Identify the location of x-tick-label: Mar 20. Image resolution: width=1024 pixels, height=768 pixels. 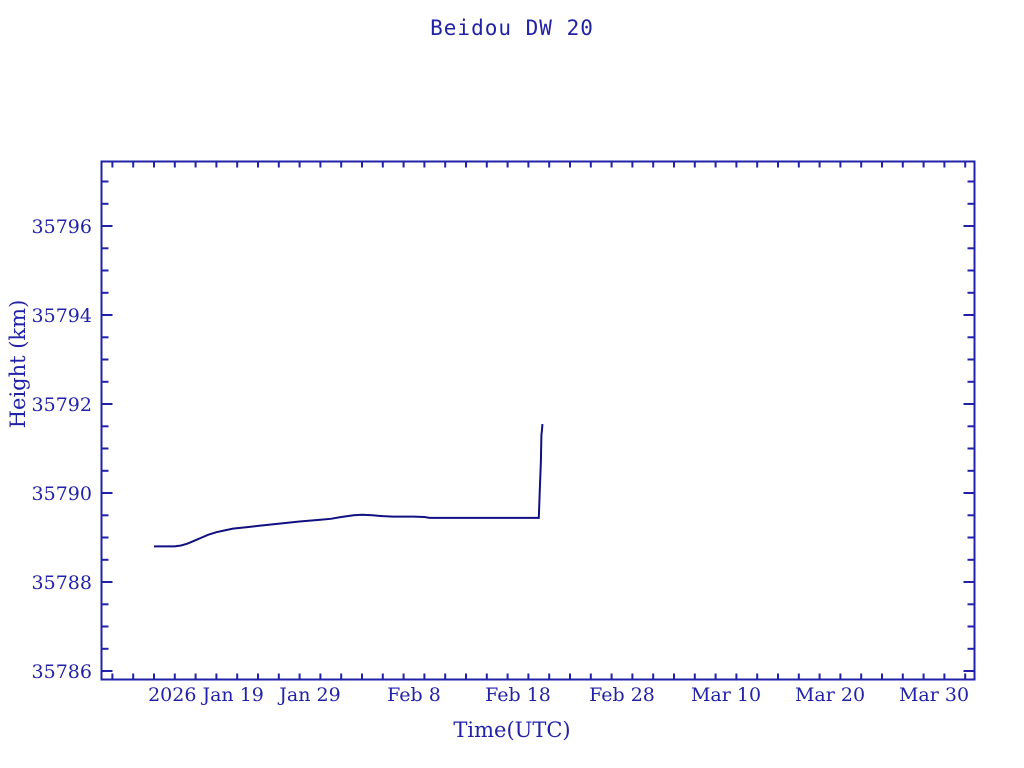
(830, 695).